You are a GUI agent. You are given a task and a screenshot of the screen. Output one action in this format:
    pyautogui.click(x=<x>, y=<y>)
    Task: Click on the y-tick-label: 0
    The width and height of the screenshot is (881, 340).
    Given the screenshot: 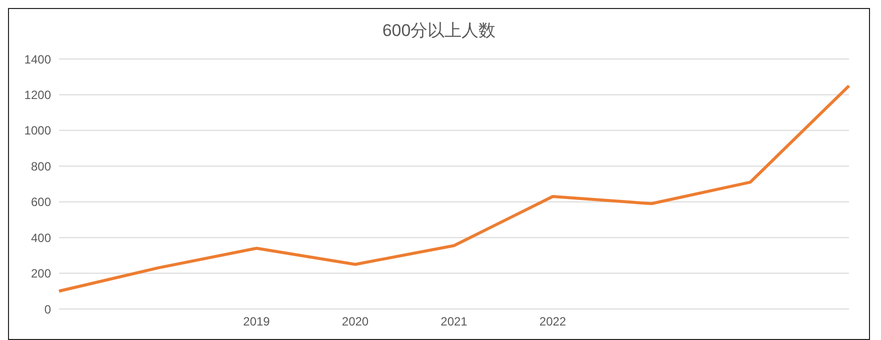 What is the action you would take?
    pyautogui.click(x=48, y=309)
    